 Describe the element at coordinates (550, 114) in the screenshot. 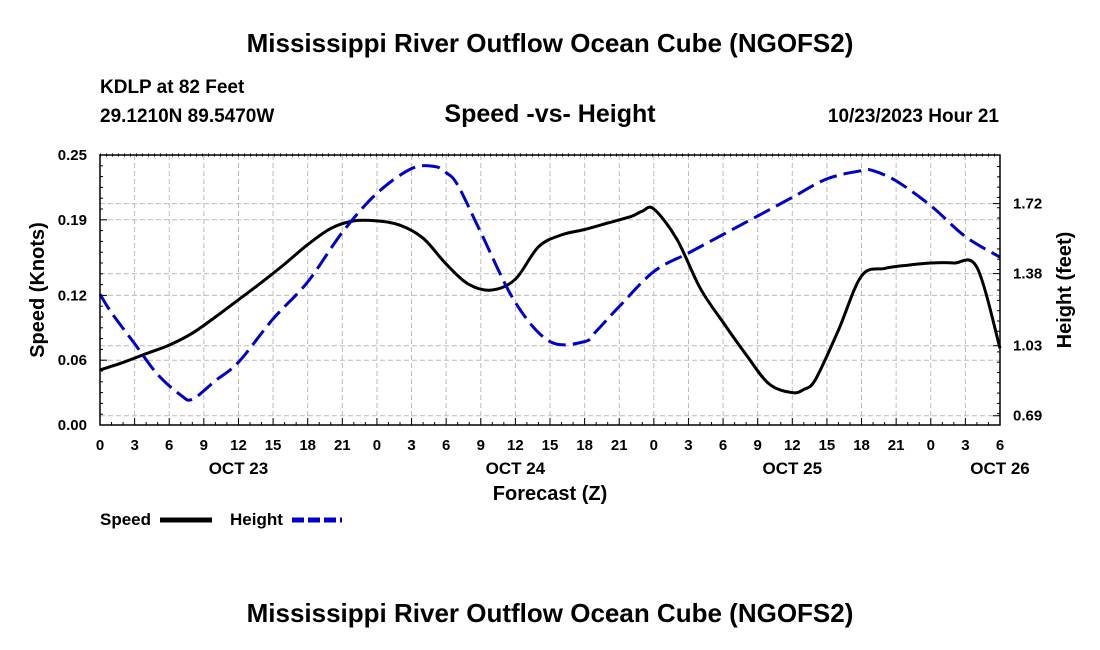

I see `chart-subtitle: Speed -vs- Height` at that location.